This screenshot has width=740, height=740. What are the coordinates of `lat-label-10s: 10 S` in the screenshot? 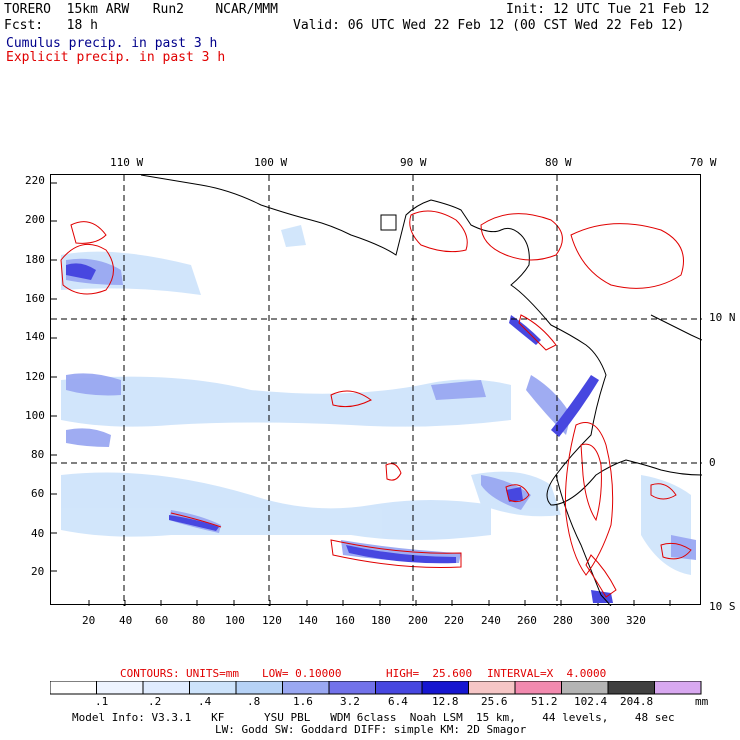 It's located at (722, 606).